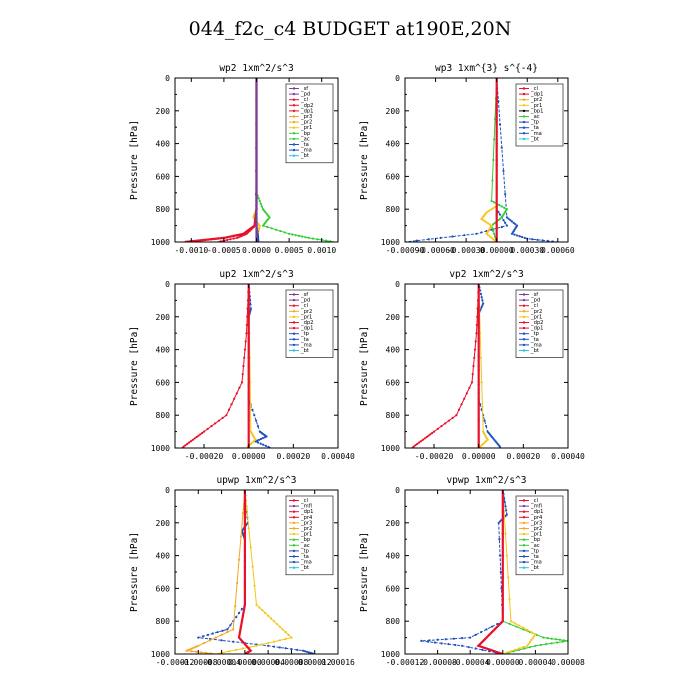  What do you see at coordinates (167, 490) in the screenshot?
I see `y-tick-label: 0` at bounding box center [167, 490].